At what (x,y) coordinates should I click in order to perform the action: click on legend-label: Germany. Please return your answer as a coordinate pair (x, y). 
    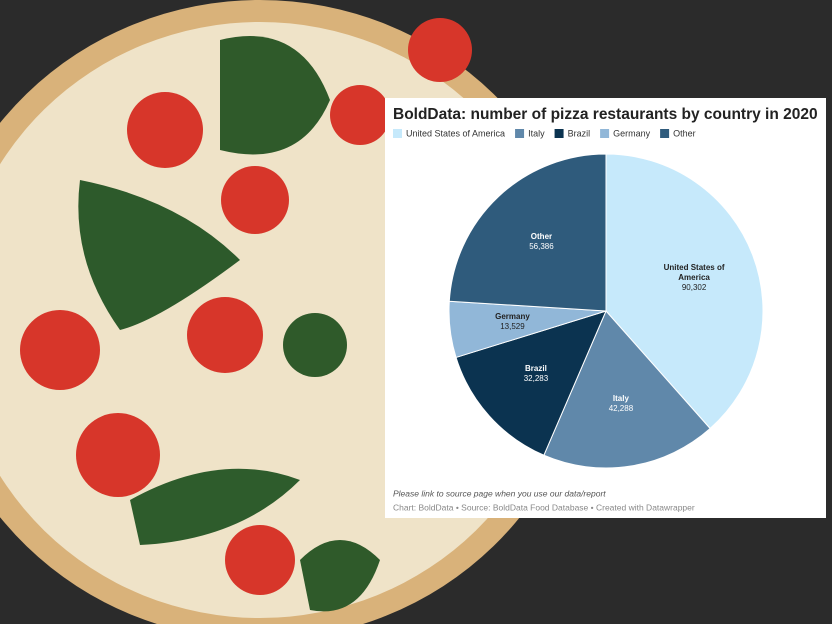
    Looking at the image, I should click on (632, 133).